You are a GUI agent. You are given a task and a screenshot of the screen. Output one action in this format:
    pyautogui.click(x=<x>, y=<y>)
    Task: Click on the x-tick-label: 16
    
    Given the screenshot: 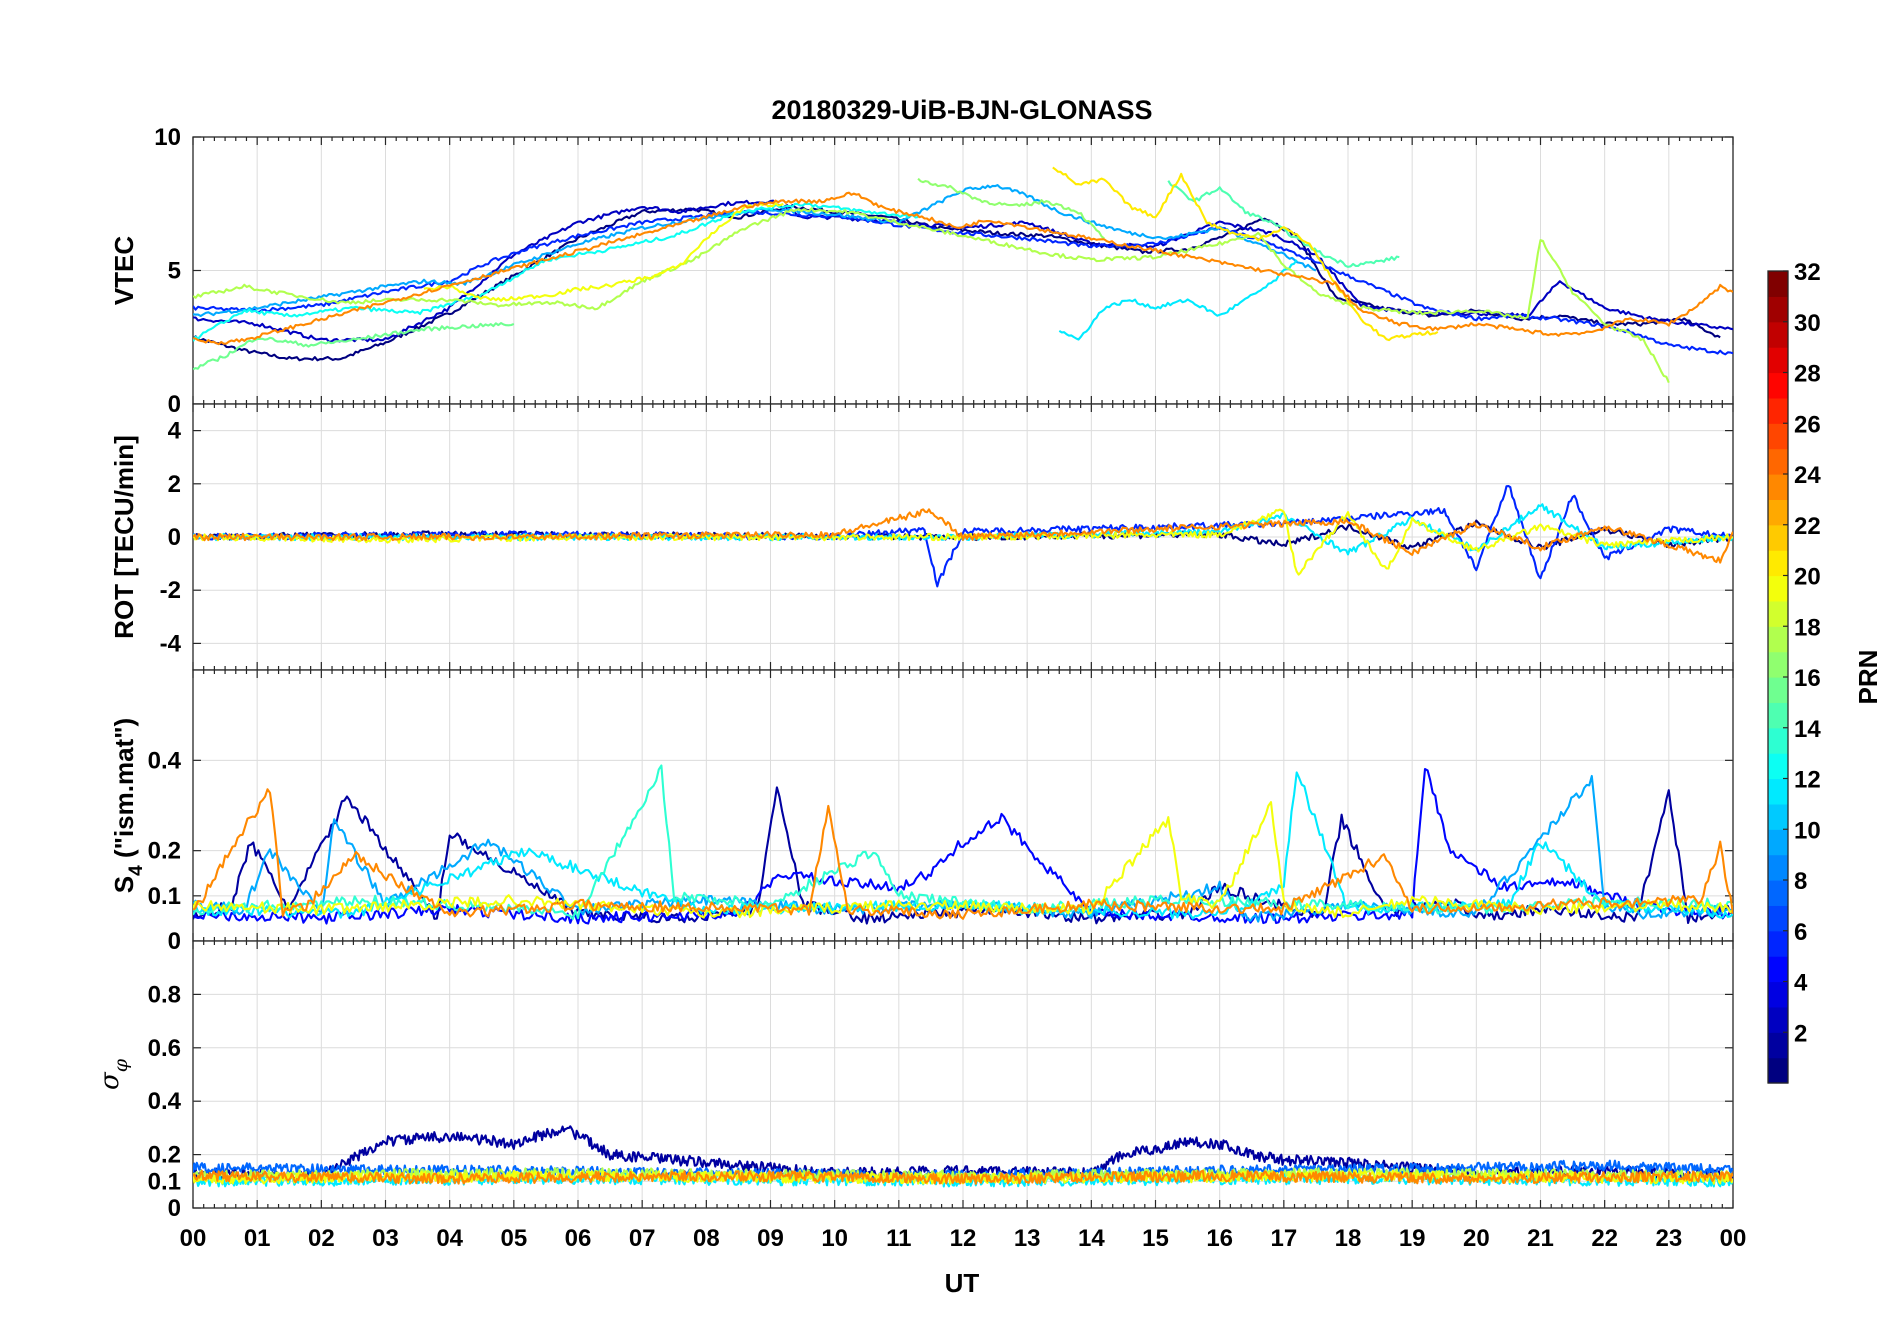 What is the action you would take?
    pyautogui.click(x=1219, y=1238)
    